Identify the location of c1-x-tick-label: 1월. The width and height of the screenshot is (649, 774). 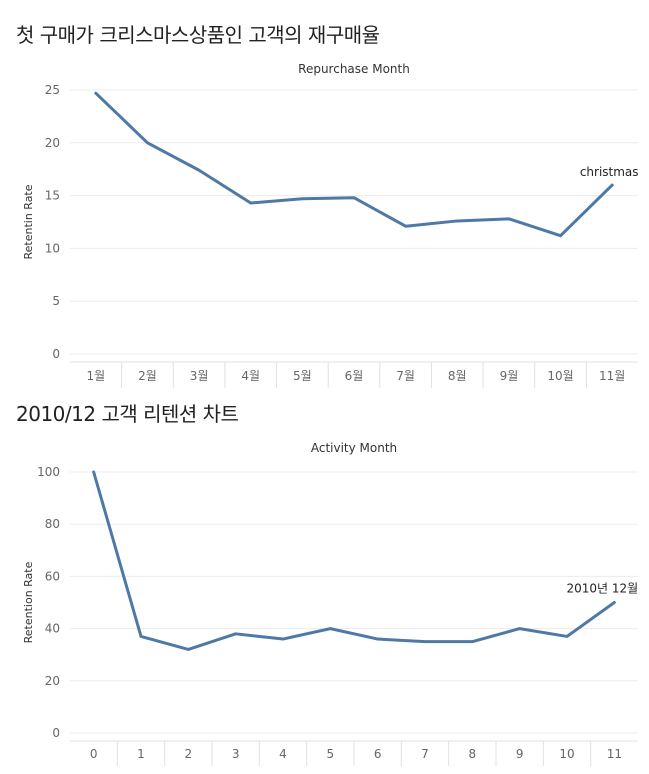
(95, 376).